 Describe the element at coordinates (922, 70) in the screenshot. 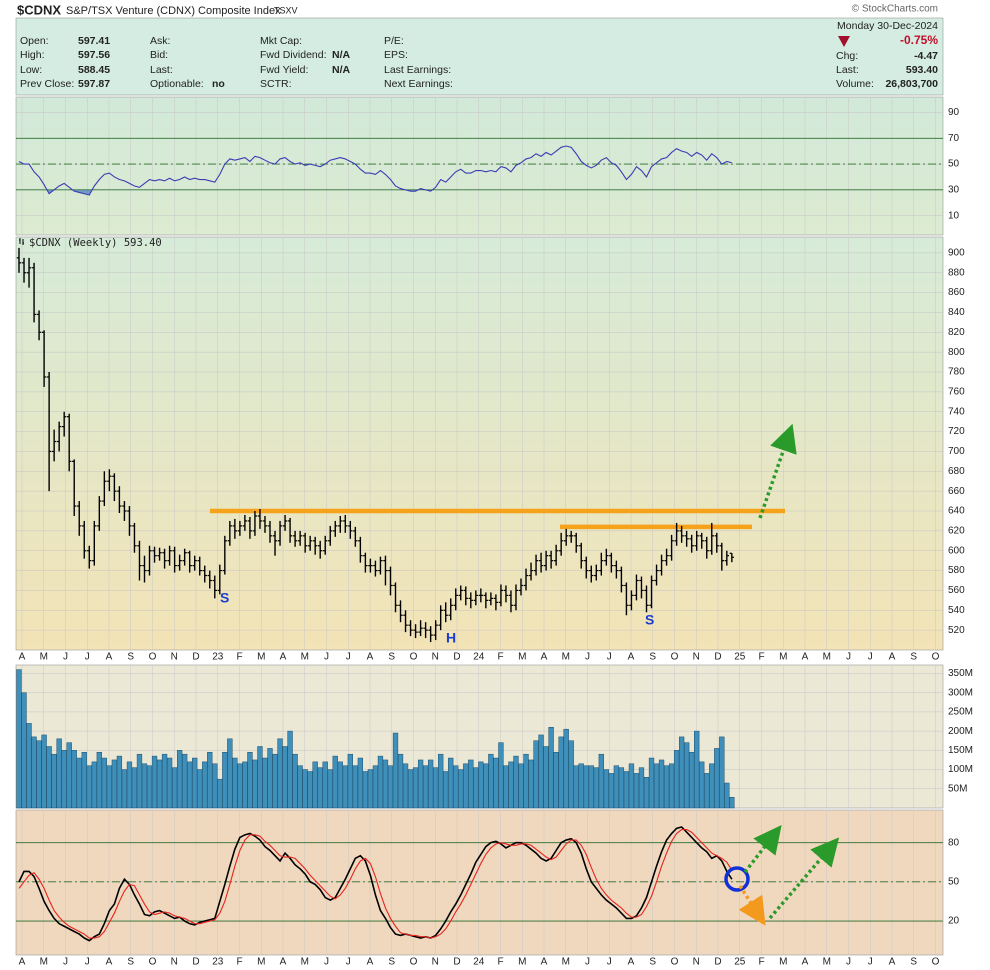

I see `quote-value: 593.40` at that location.